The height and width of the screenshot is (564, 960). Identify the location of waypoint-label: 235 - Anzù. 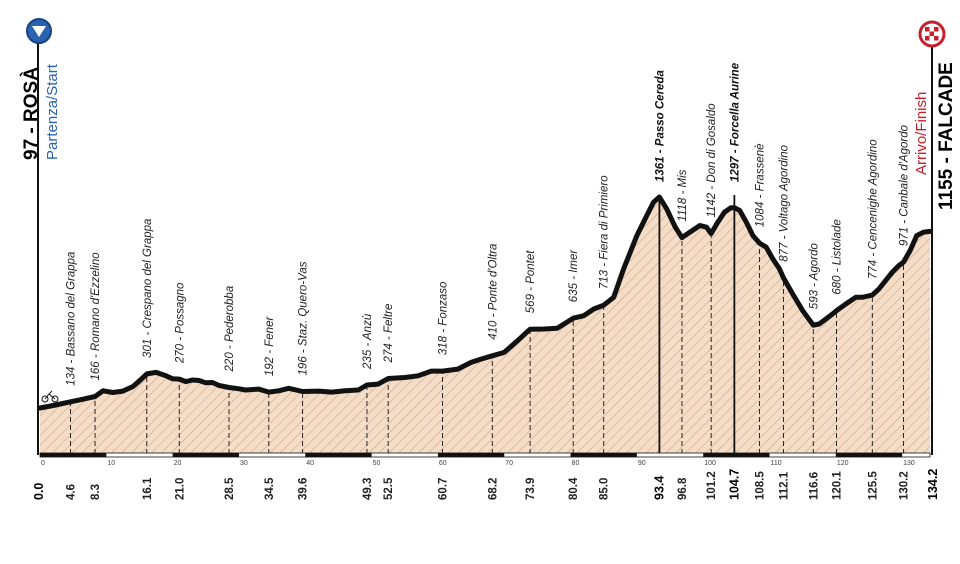
(368, 341).